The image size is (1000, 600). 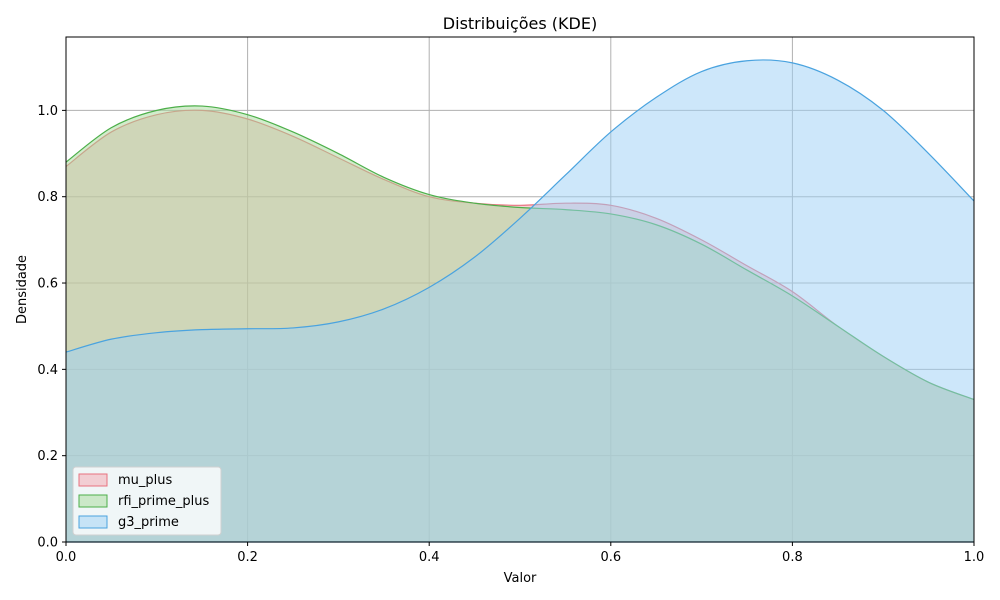 What do you see at coordinates (145, 480) in the screenshot?
I see `legend-label-mu_plus: mu_plus` at bounding box center [145, 480].